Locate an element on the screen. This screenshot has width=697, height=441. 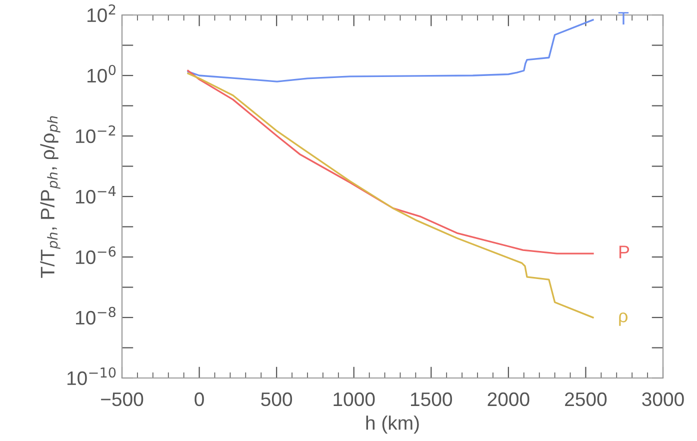
x-tick-label: 2000 is located at coordinates (509, 399).